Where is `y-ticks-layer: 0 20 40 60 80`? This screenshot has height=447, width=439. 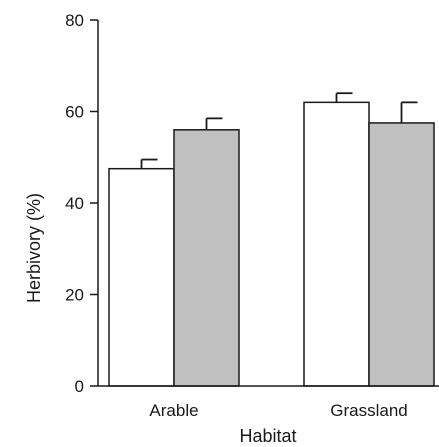 y-ticks-layer: 0 20 40 60 80 is located at coordinates (81, 203).